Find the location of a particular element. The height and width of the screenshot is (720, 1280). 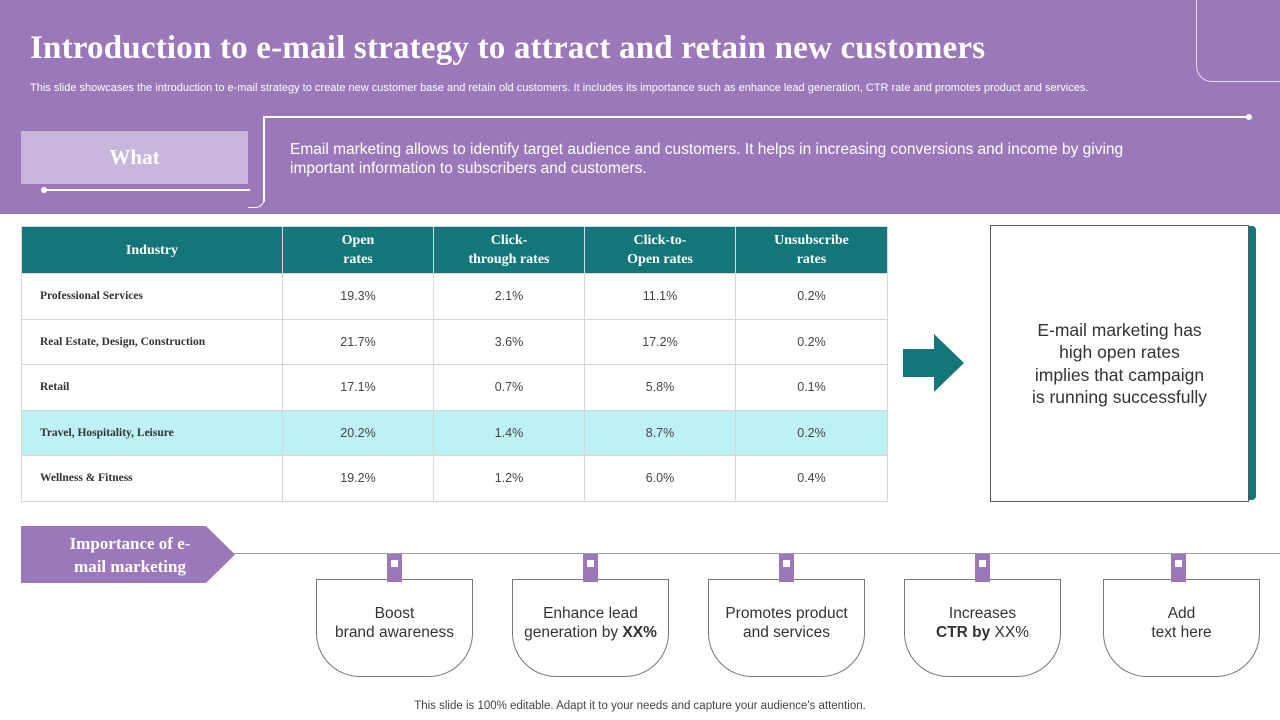

open-rate-cell: 17.1% is located at coordinates (358, 387).